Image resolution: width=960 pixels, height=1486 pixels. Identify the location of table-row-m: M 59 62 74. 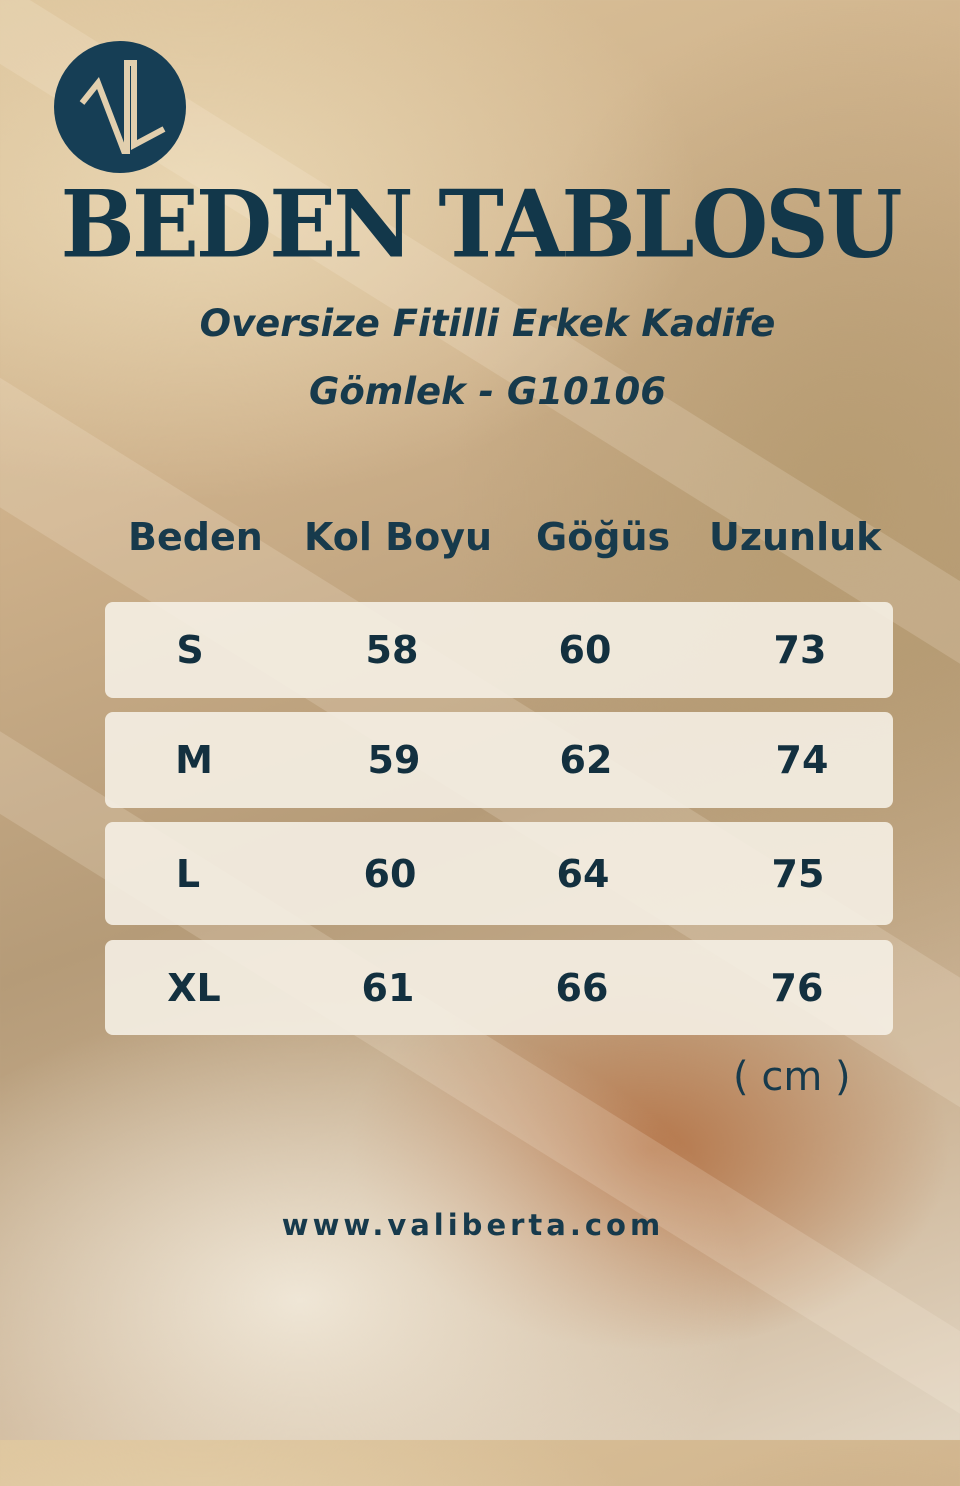
(499, 760).